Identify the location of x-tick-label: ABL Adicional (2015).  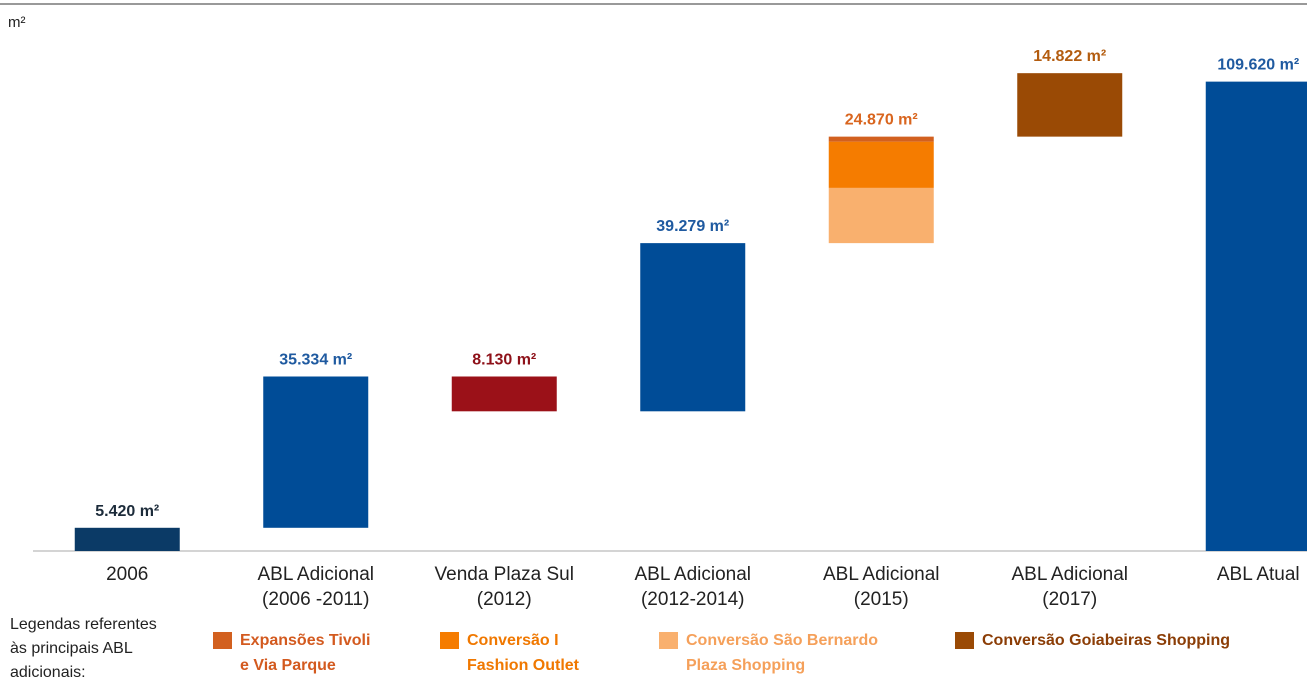
(881, 587).